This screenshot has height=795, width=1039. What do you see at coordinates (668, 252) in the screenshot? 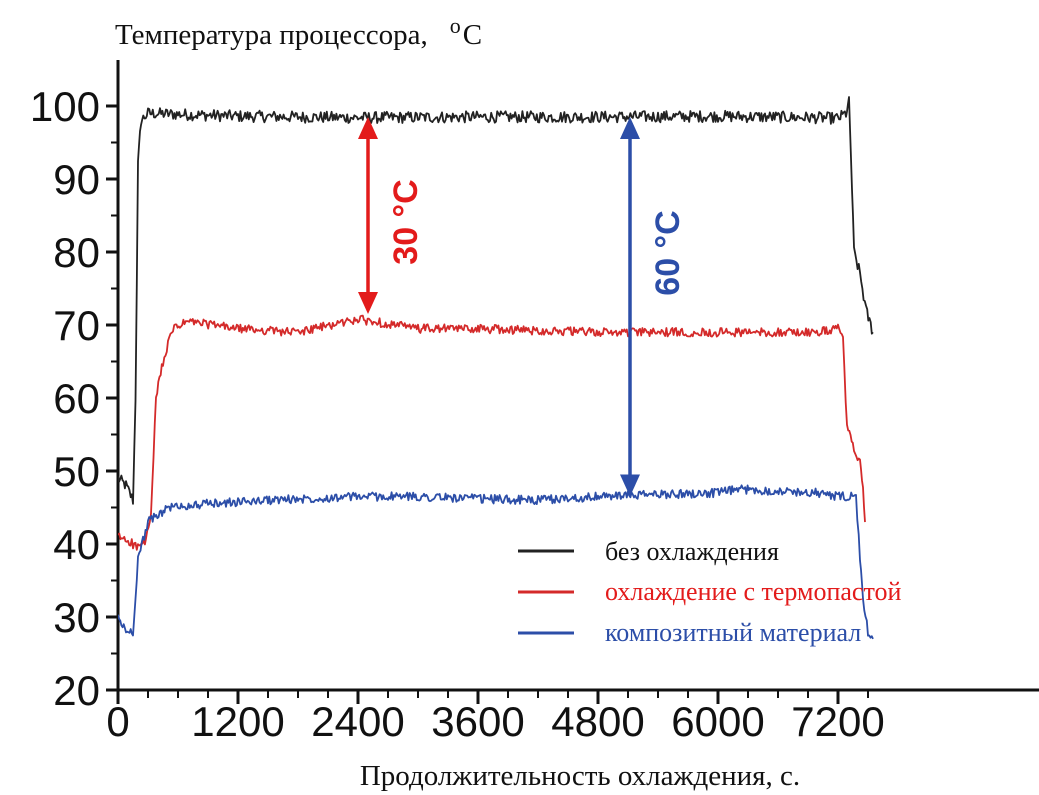
I see `annotation-label-1: 60 °C` at bounding box center [668, 252].